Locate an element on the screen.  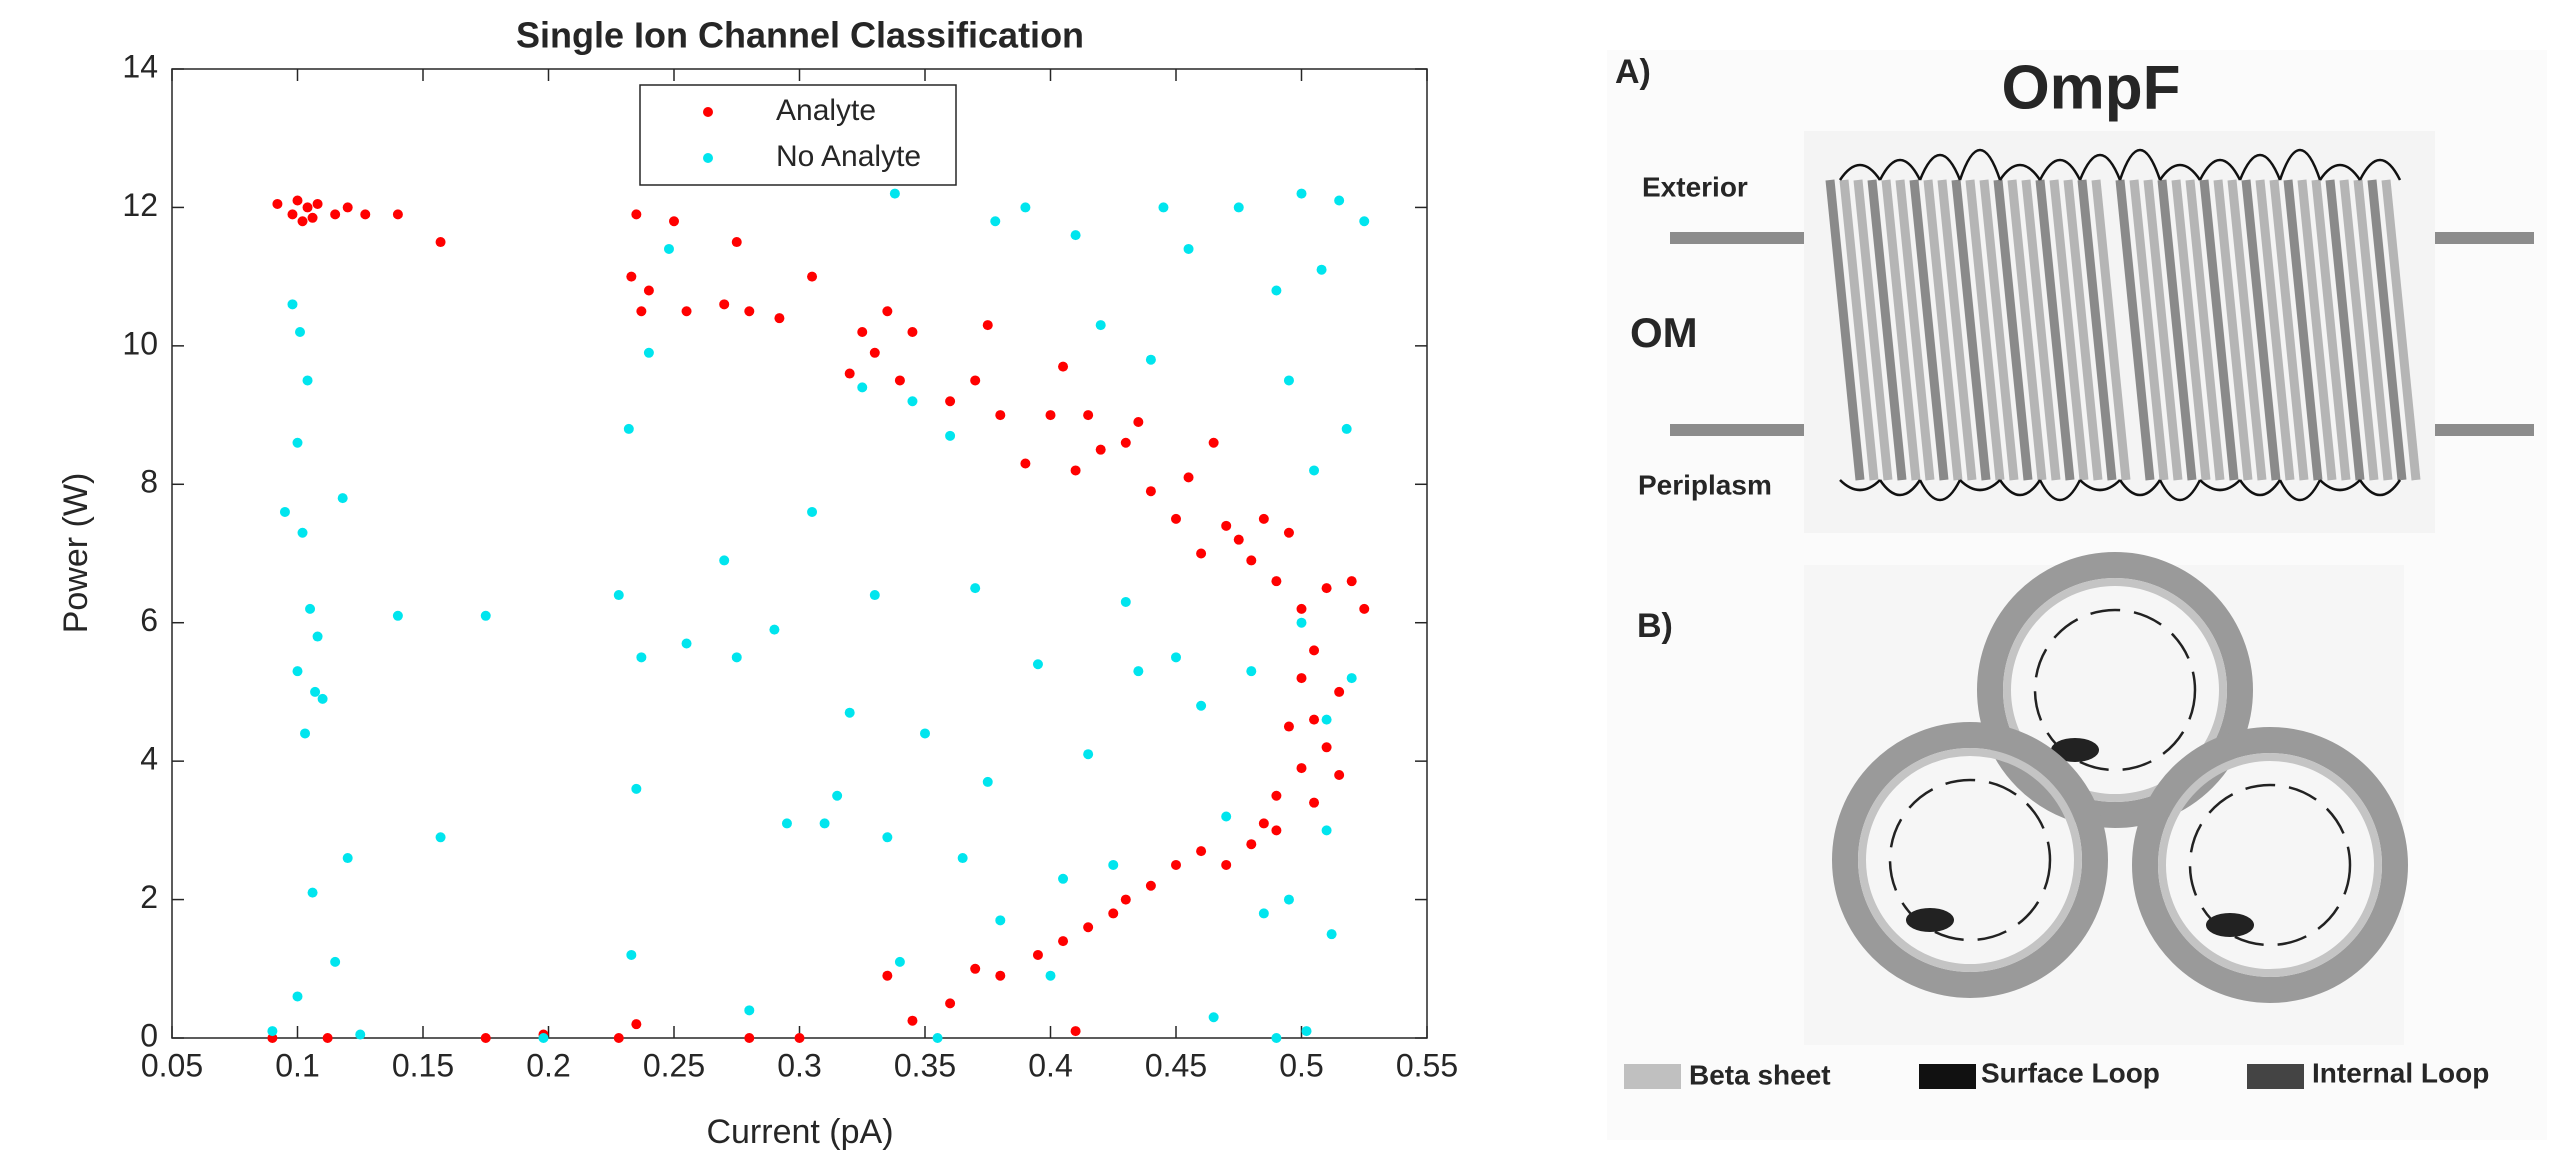
barrel is located at coordinates (2115, 690).